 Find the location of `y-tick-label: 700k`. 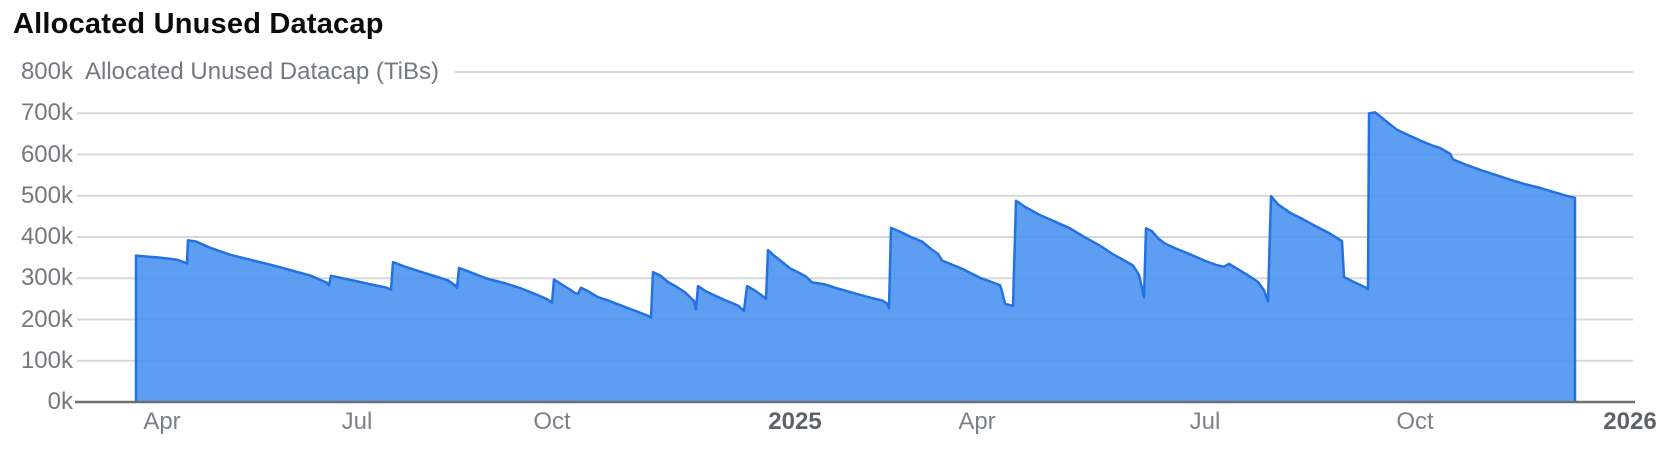

y-tick-label: 700k is located at coordinates (46, 113).